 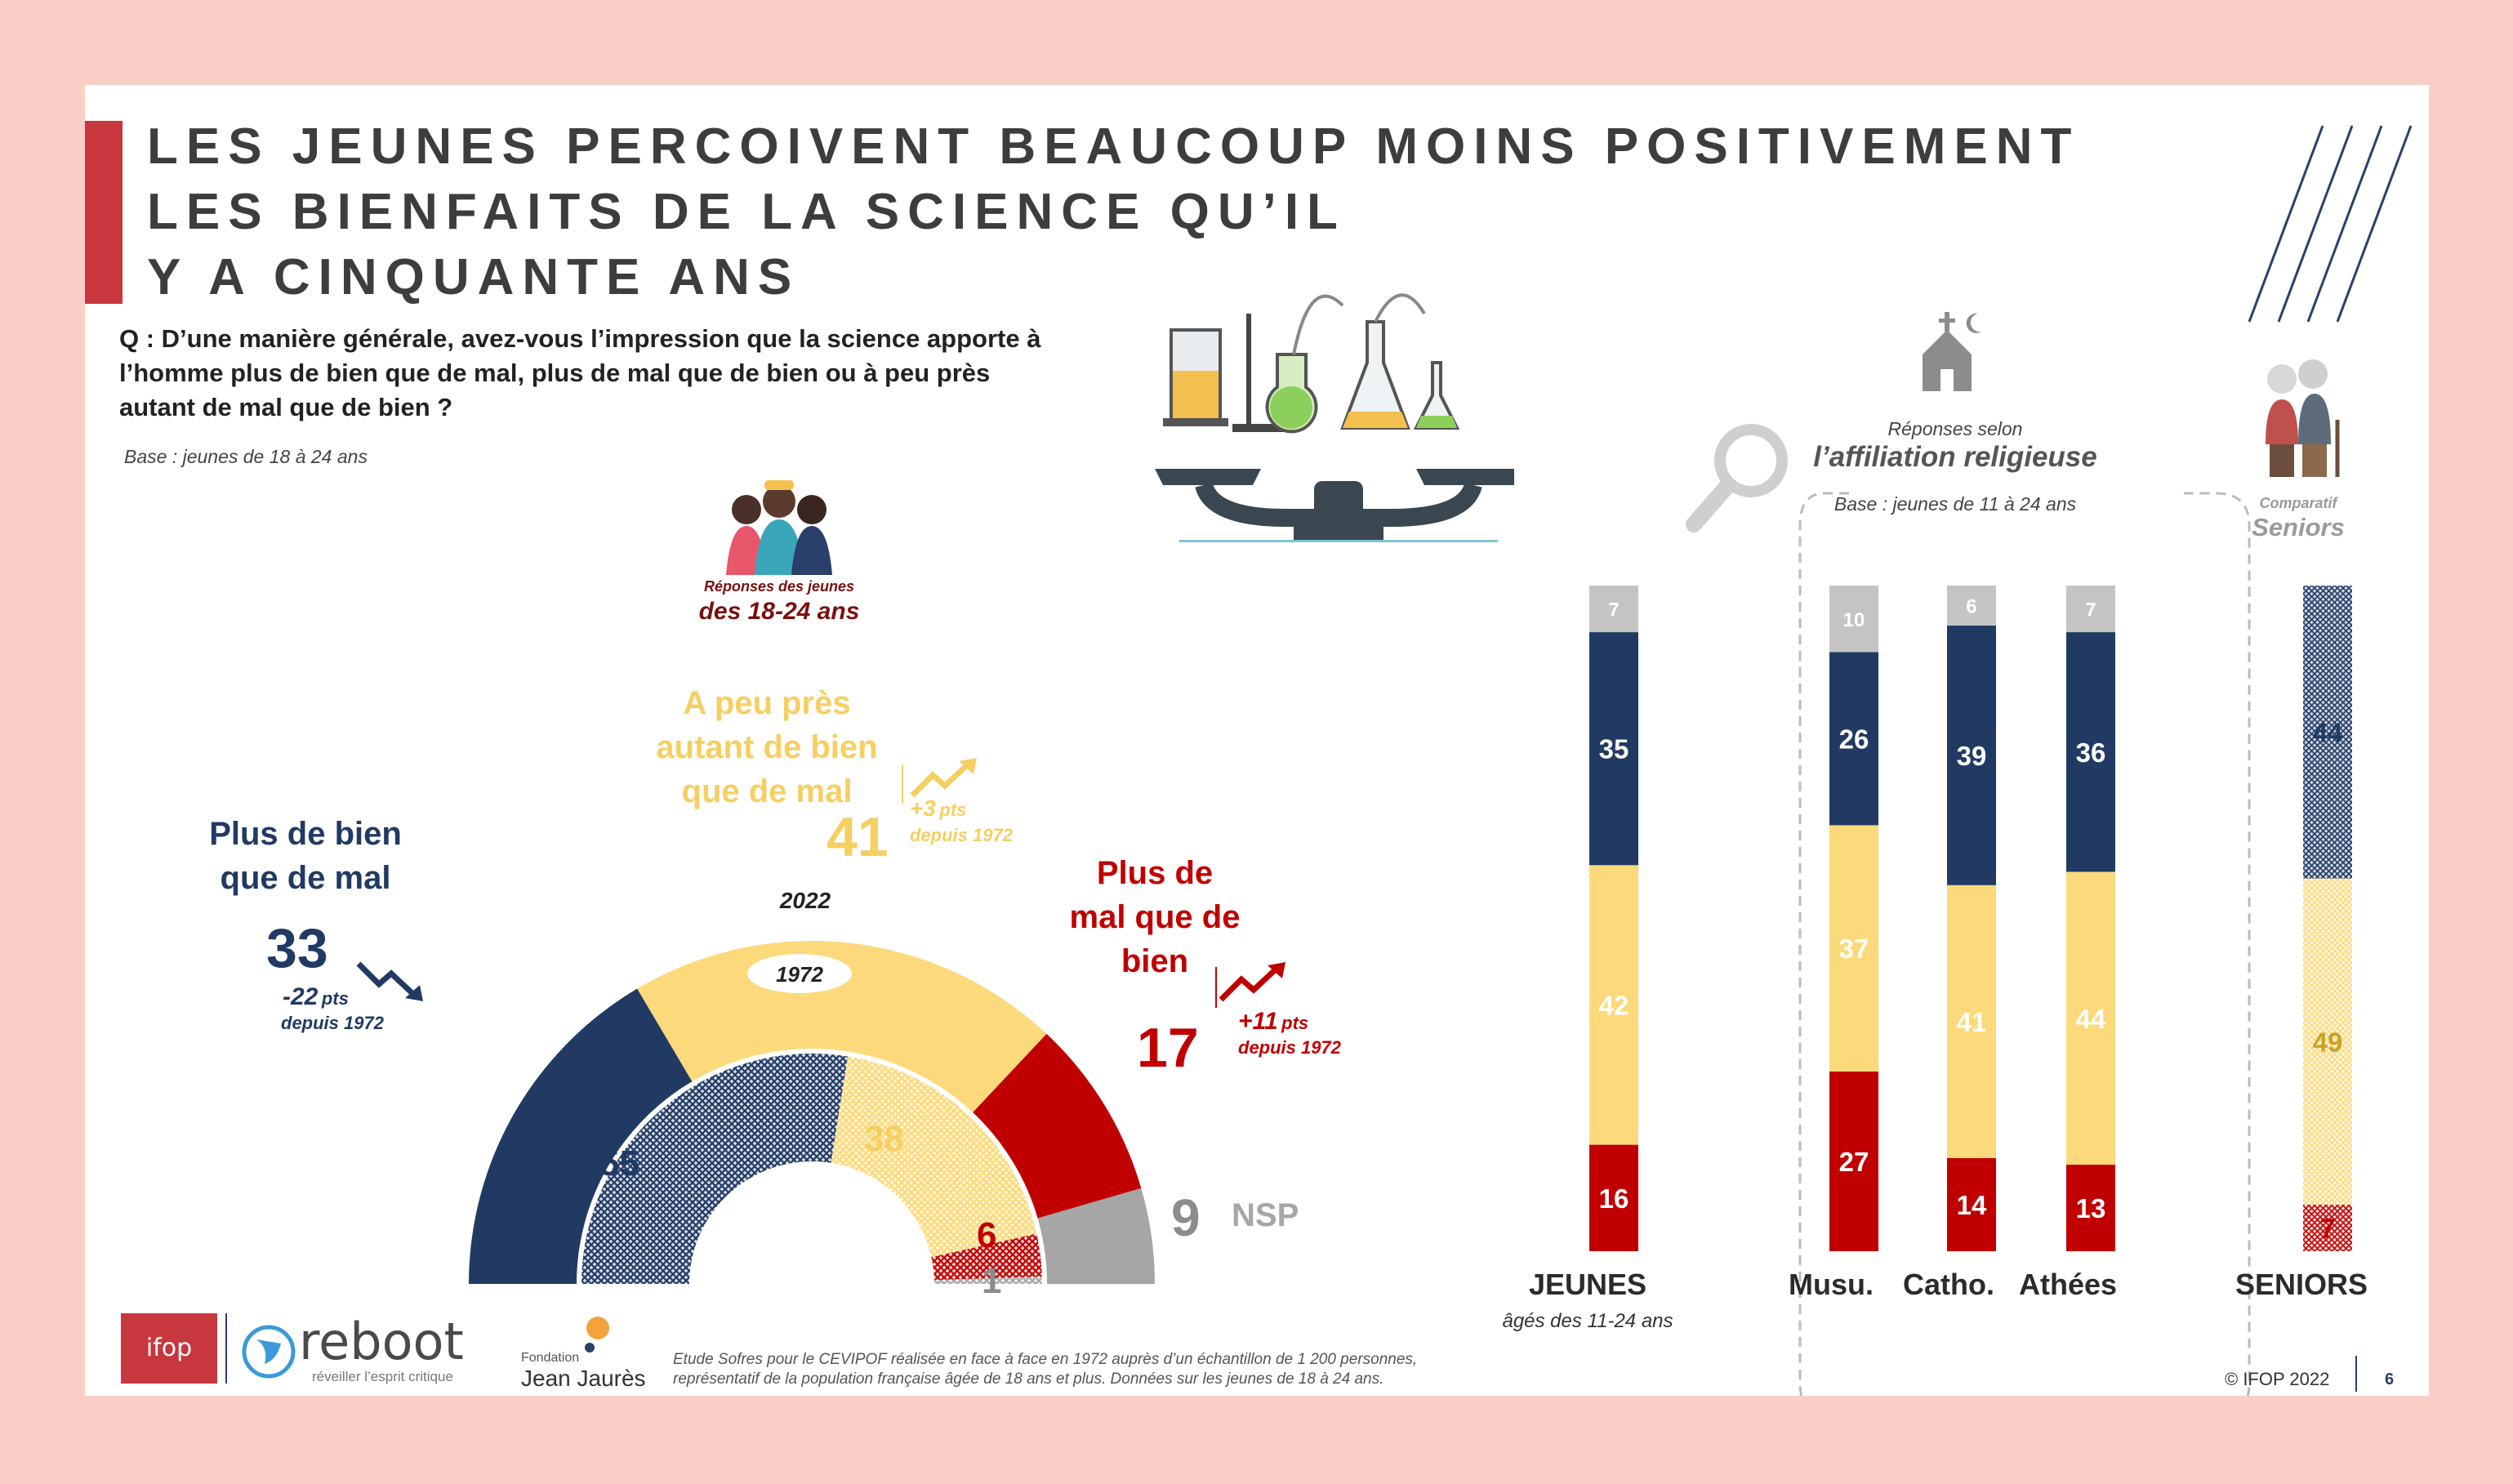 What do you see at coordinates (767, 747) in the screenshot?
I see `peu-pres-label: A peu près autant de bien que de mal` at bounding box center [767, 747].